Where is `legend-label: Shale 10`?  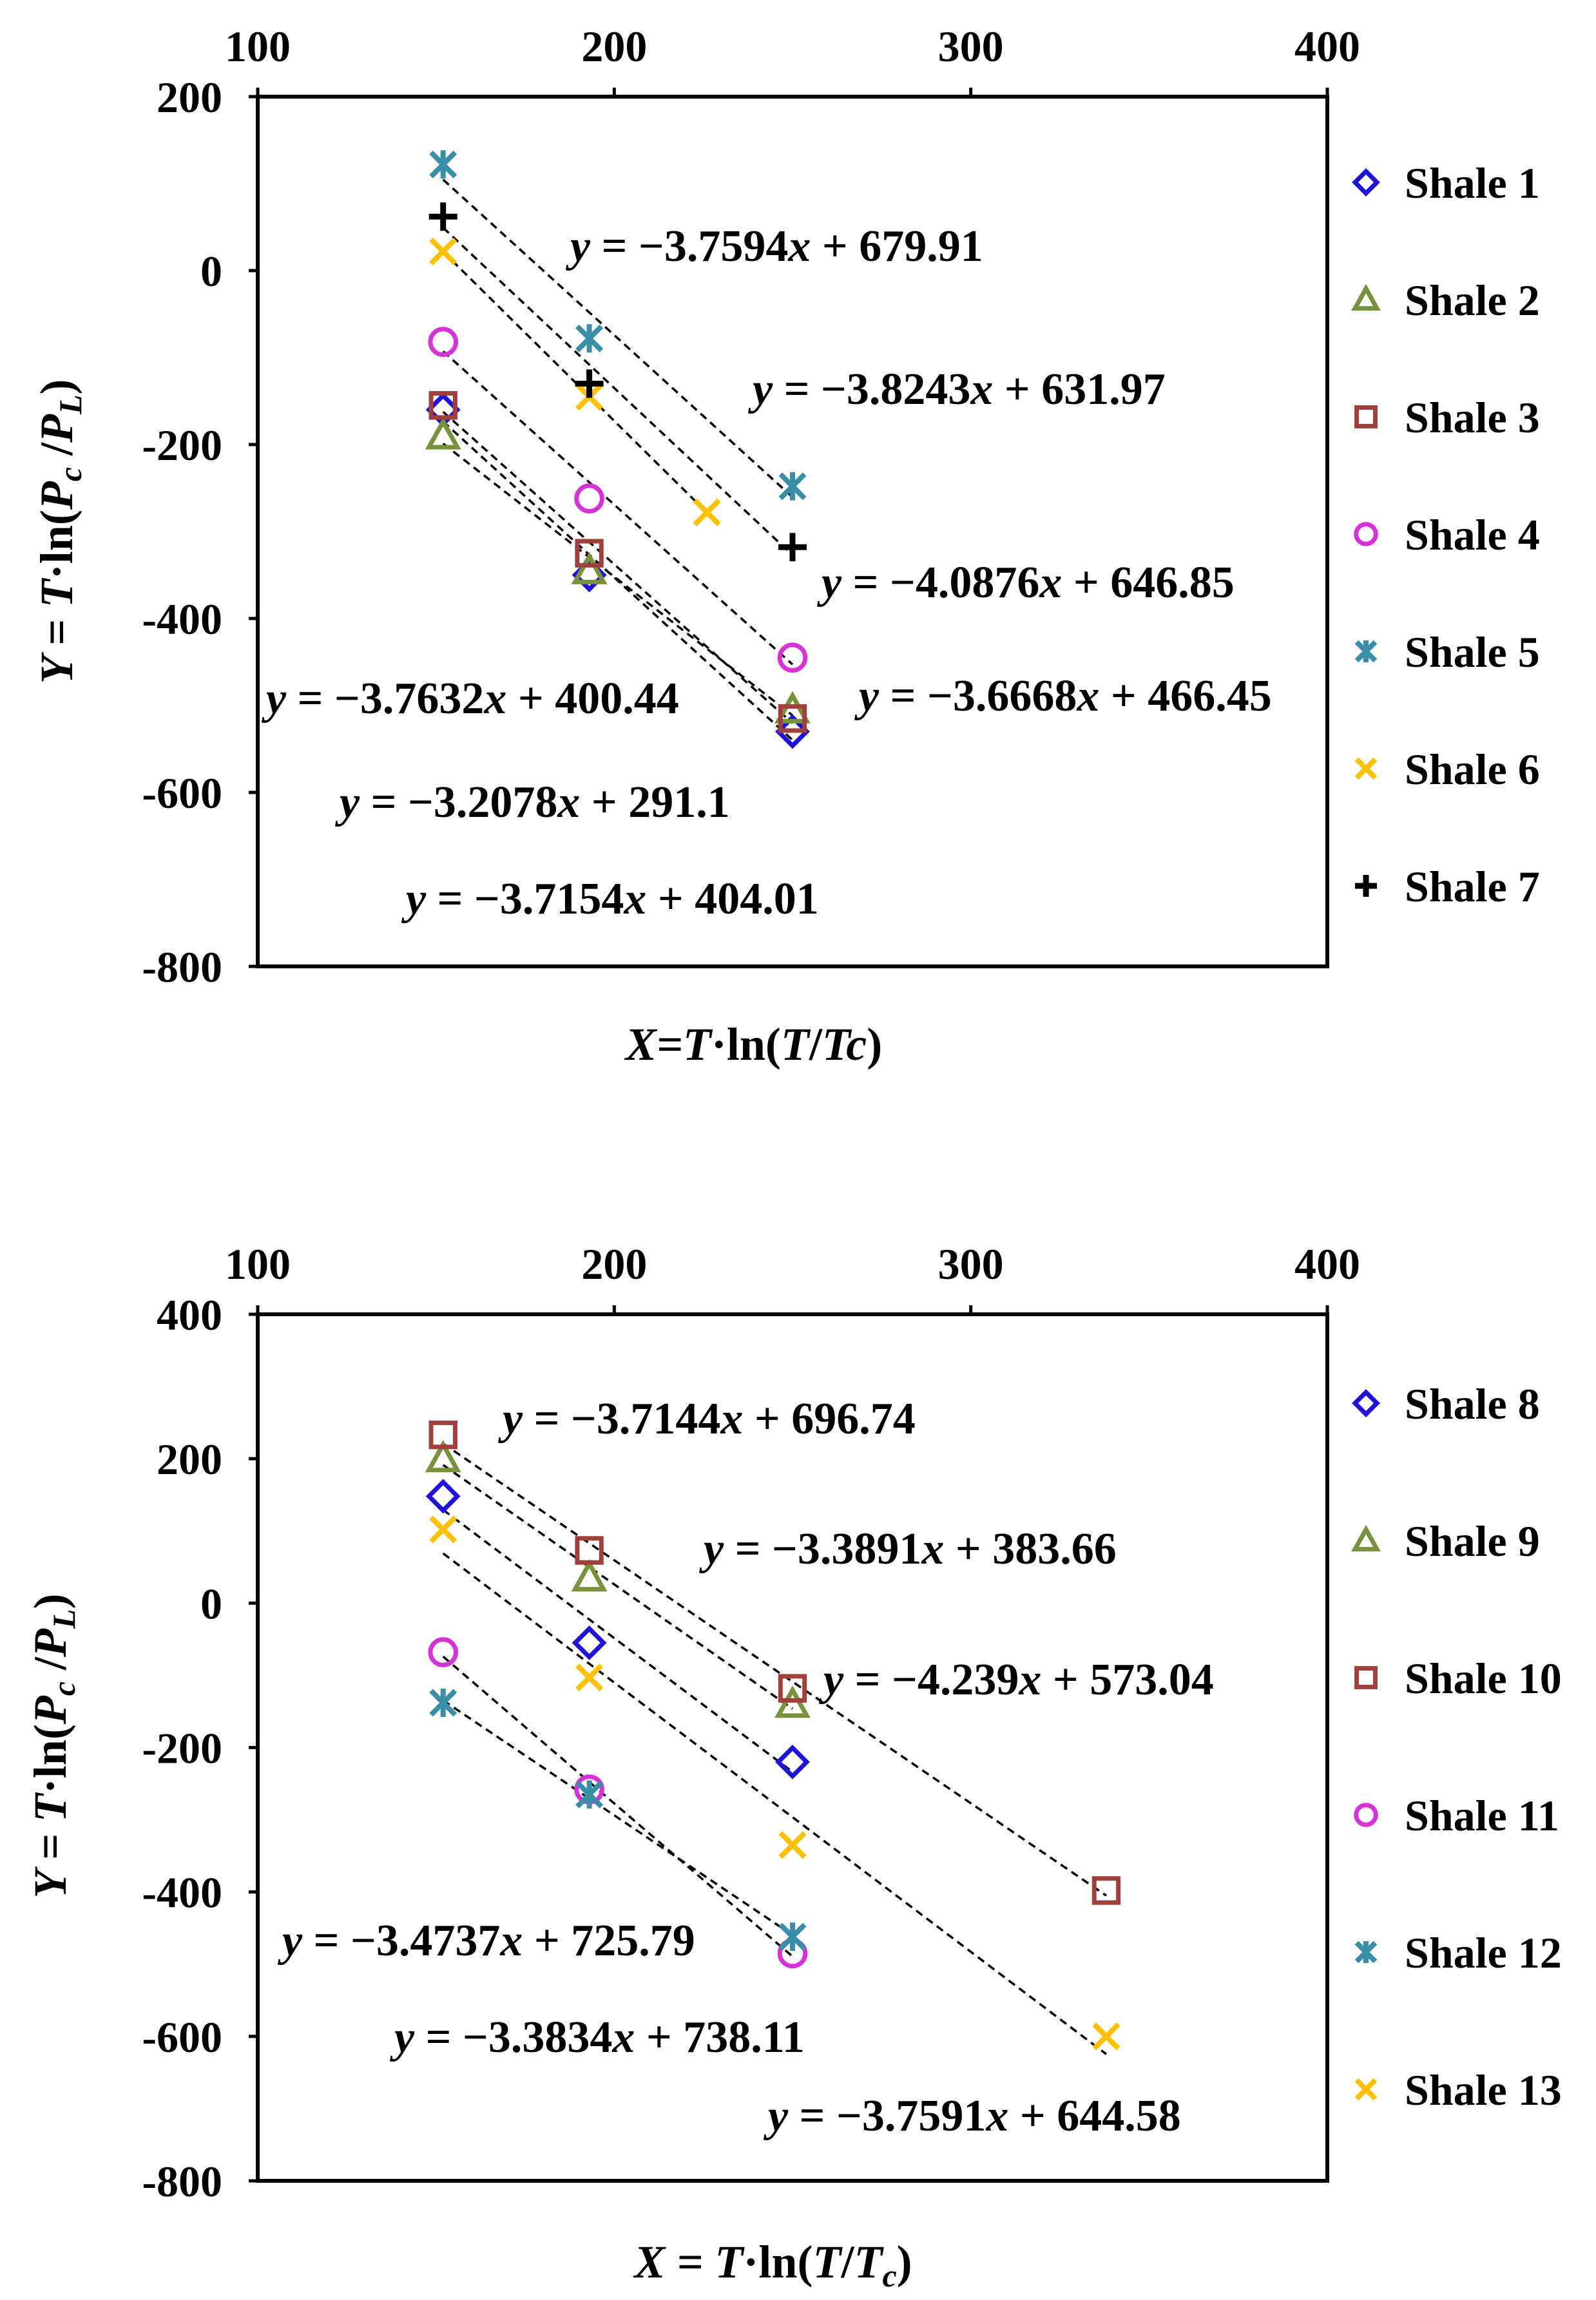
legend-label: Shale 10 is located at coordinates (1484, 1678).